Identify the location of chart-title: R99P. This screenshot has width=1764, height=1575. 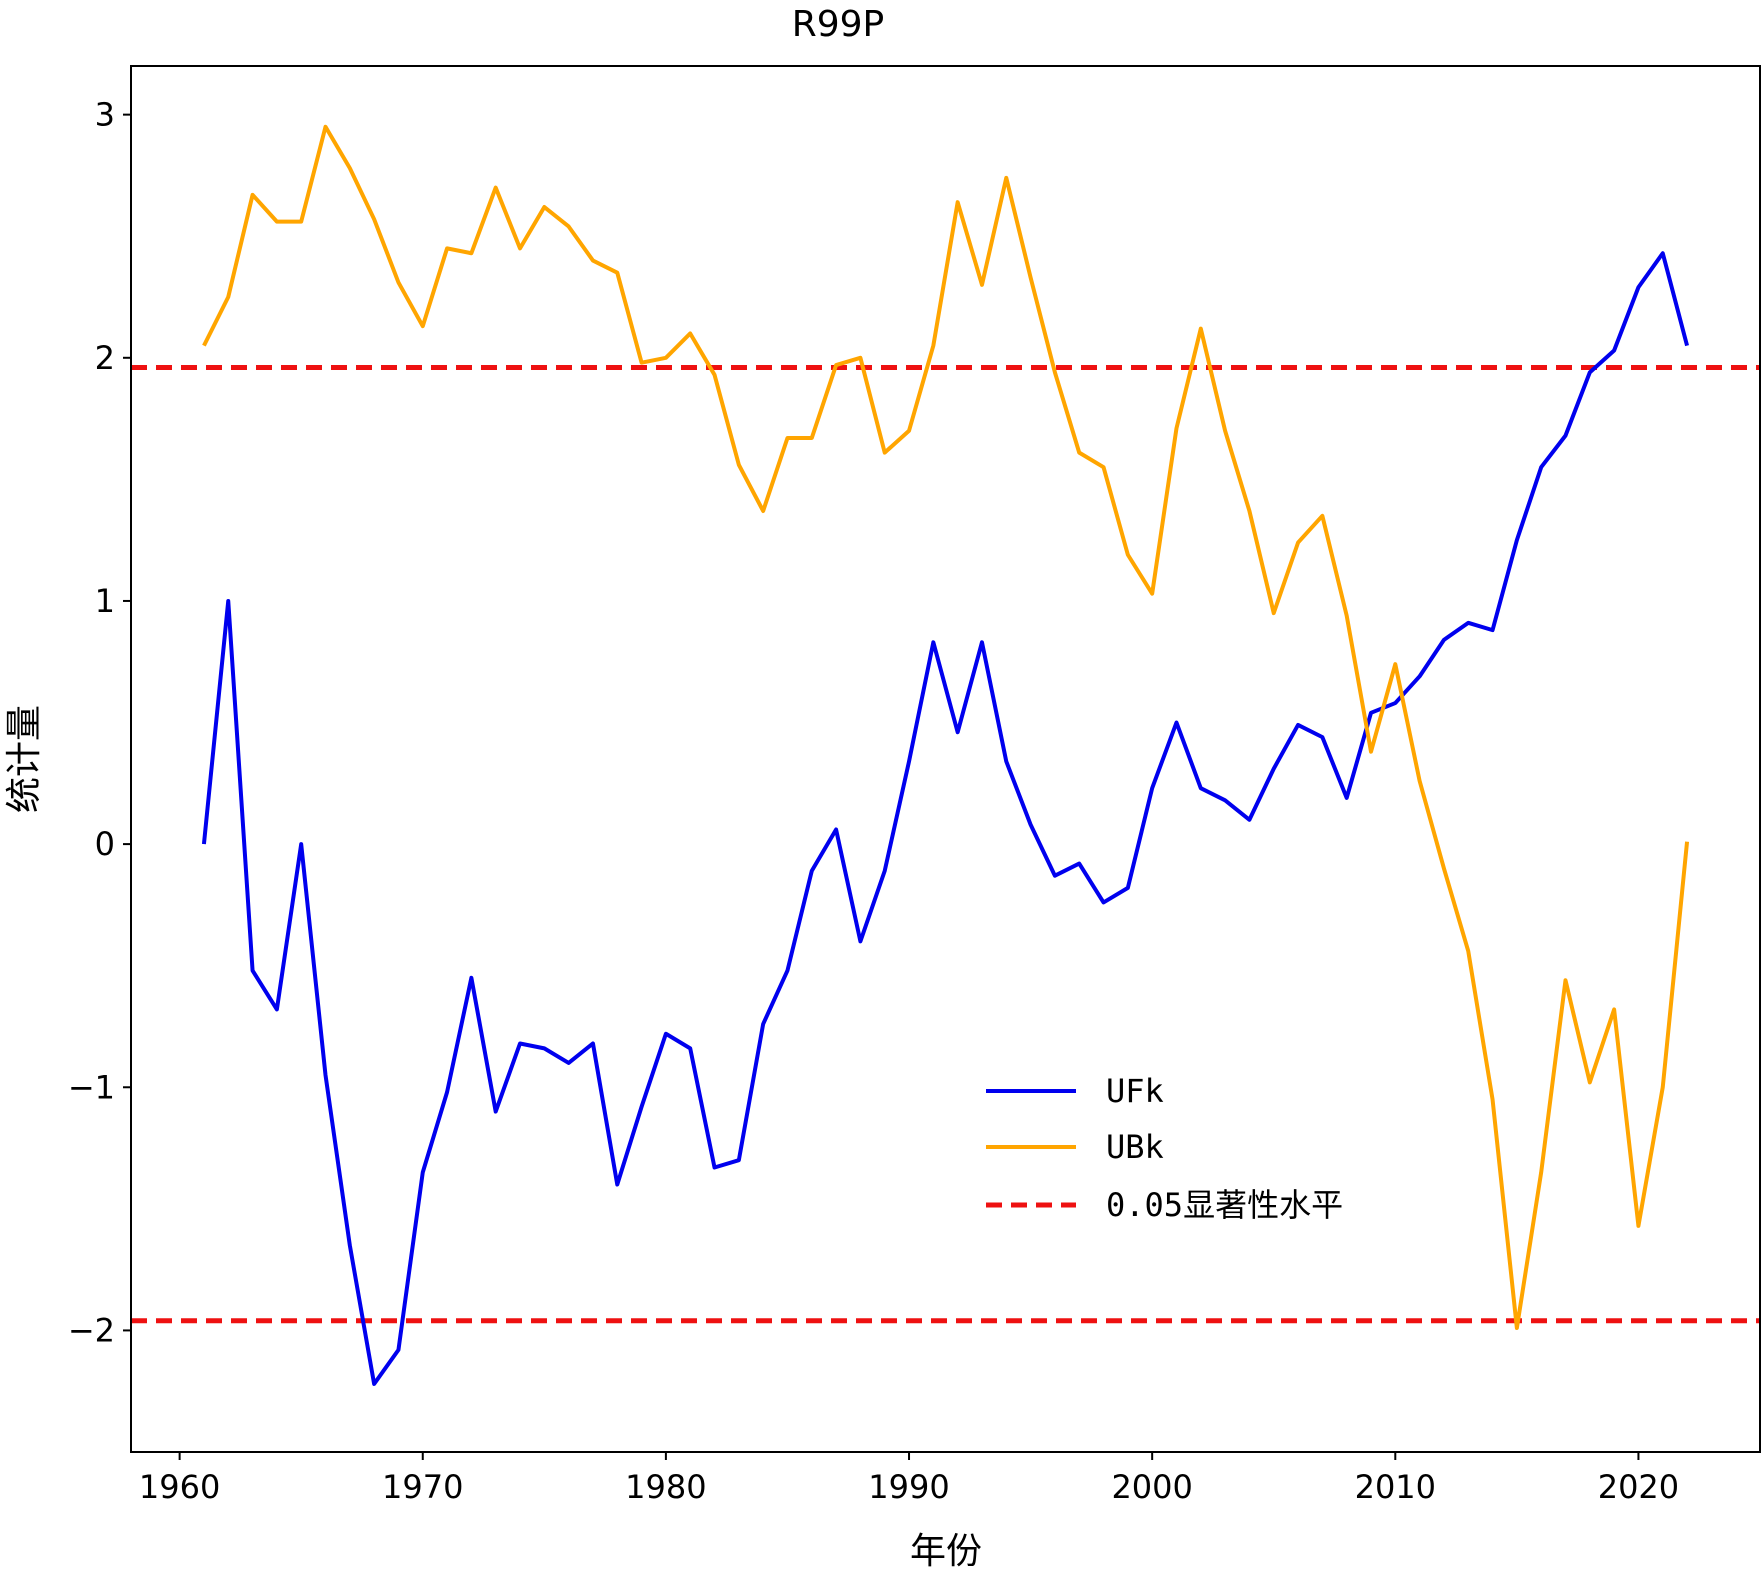
(838, 24).